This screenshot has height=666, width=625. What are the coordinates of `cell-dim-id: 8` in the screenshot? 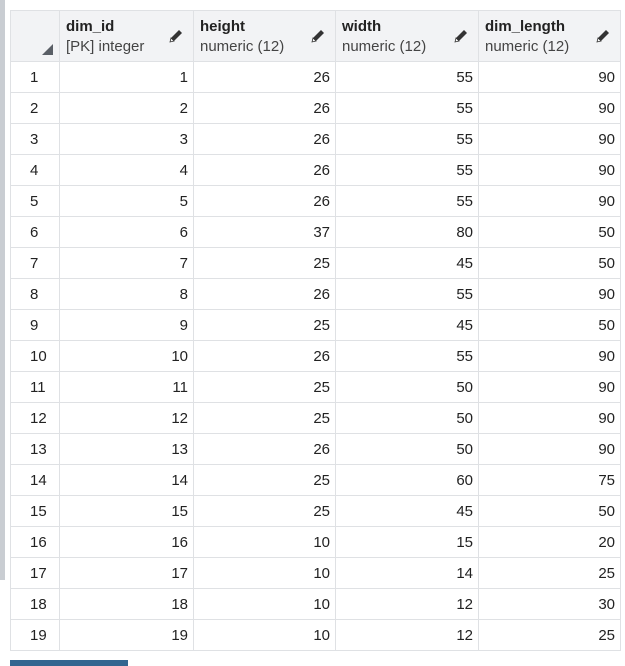 It's located at (126, 294).